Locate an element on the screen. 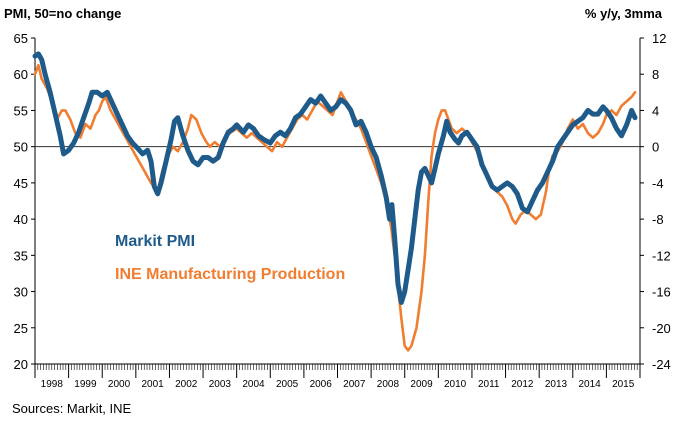  x-year-label: 2002 is located at coordinates (186, 384).